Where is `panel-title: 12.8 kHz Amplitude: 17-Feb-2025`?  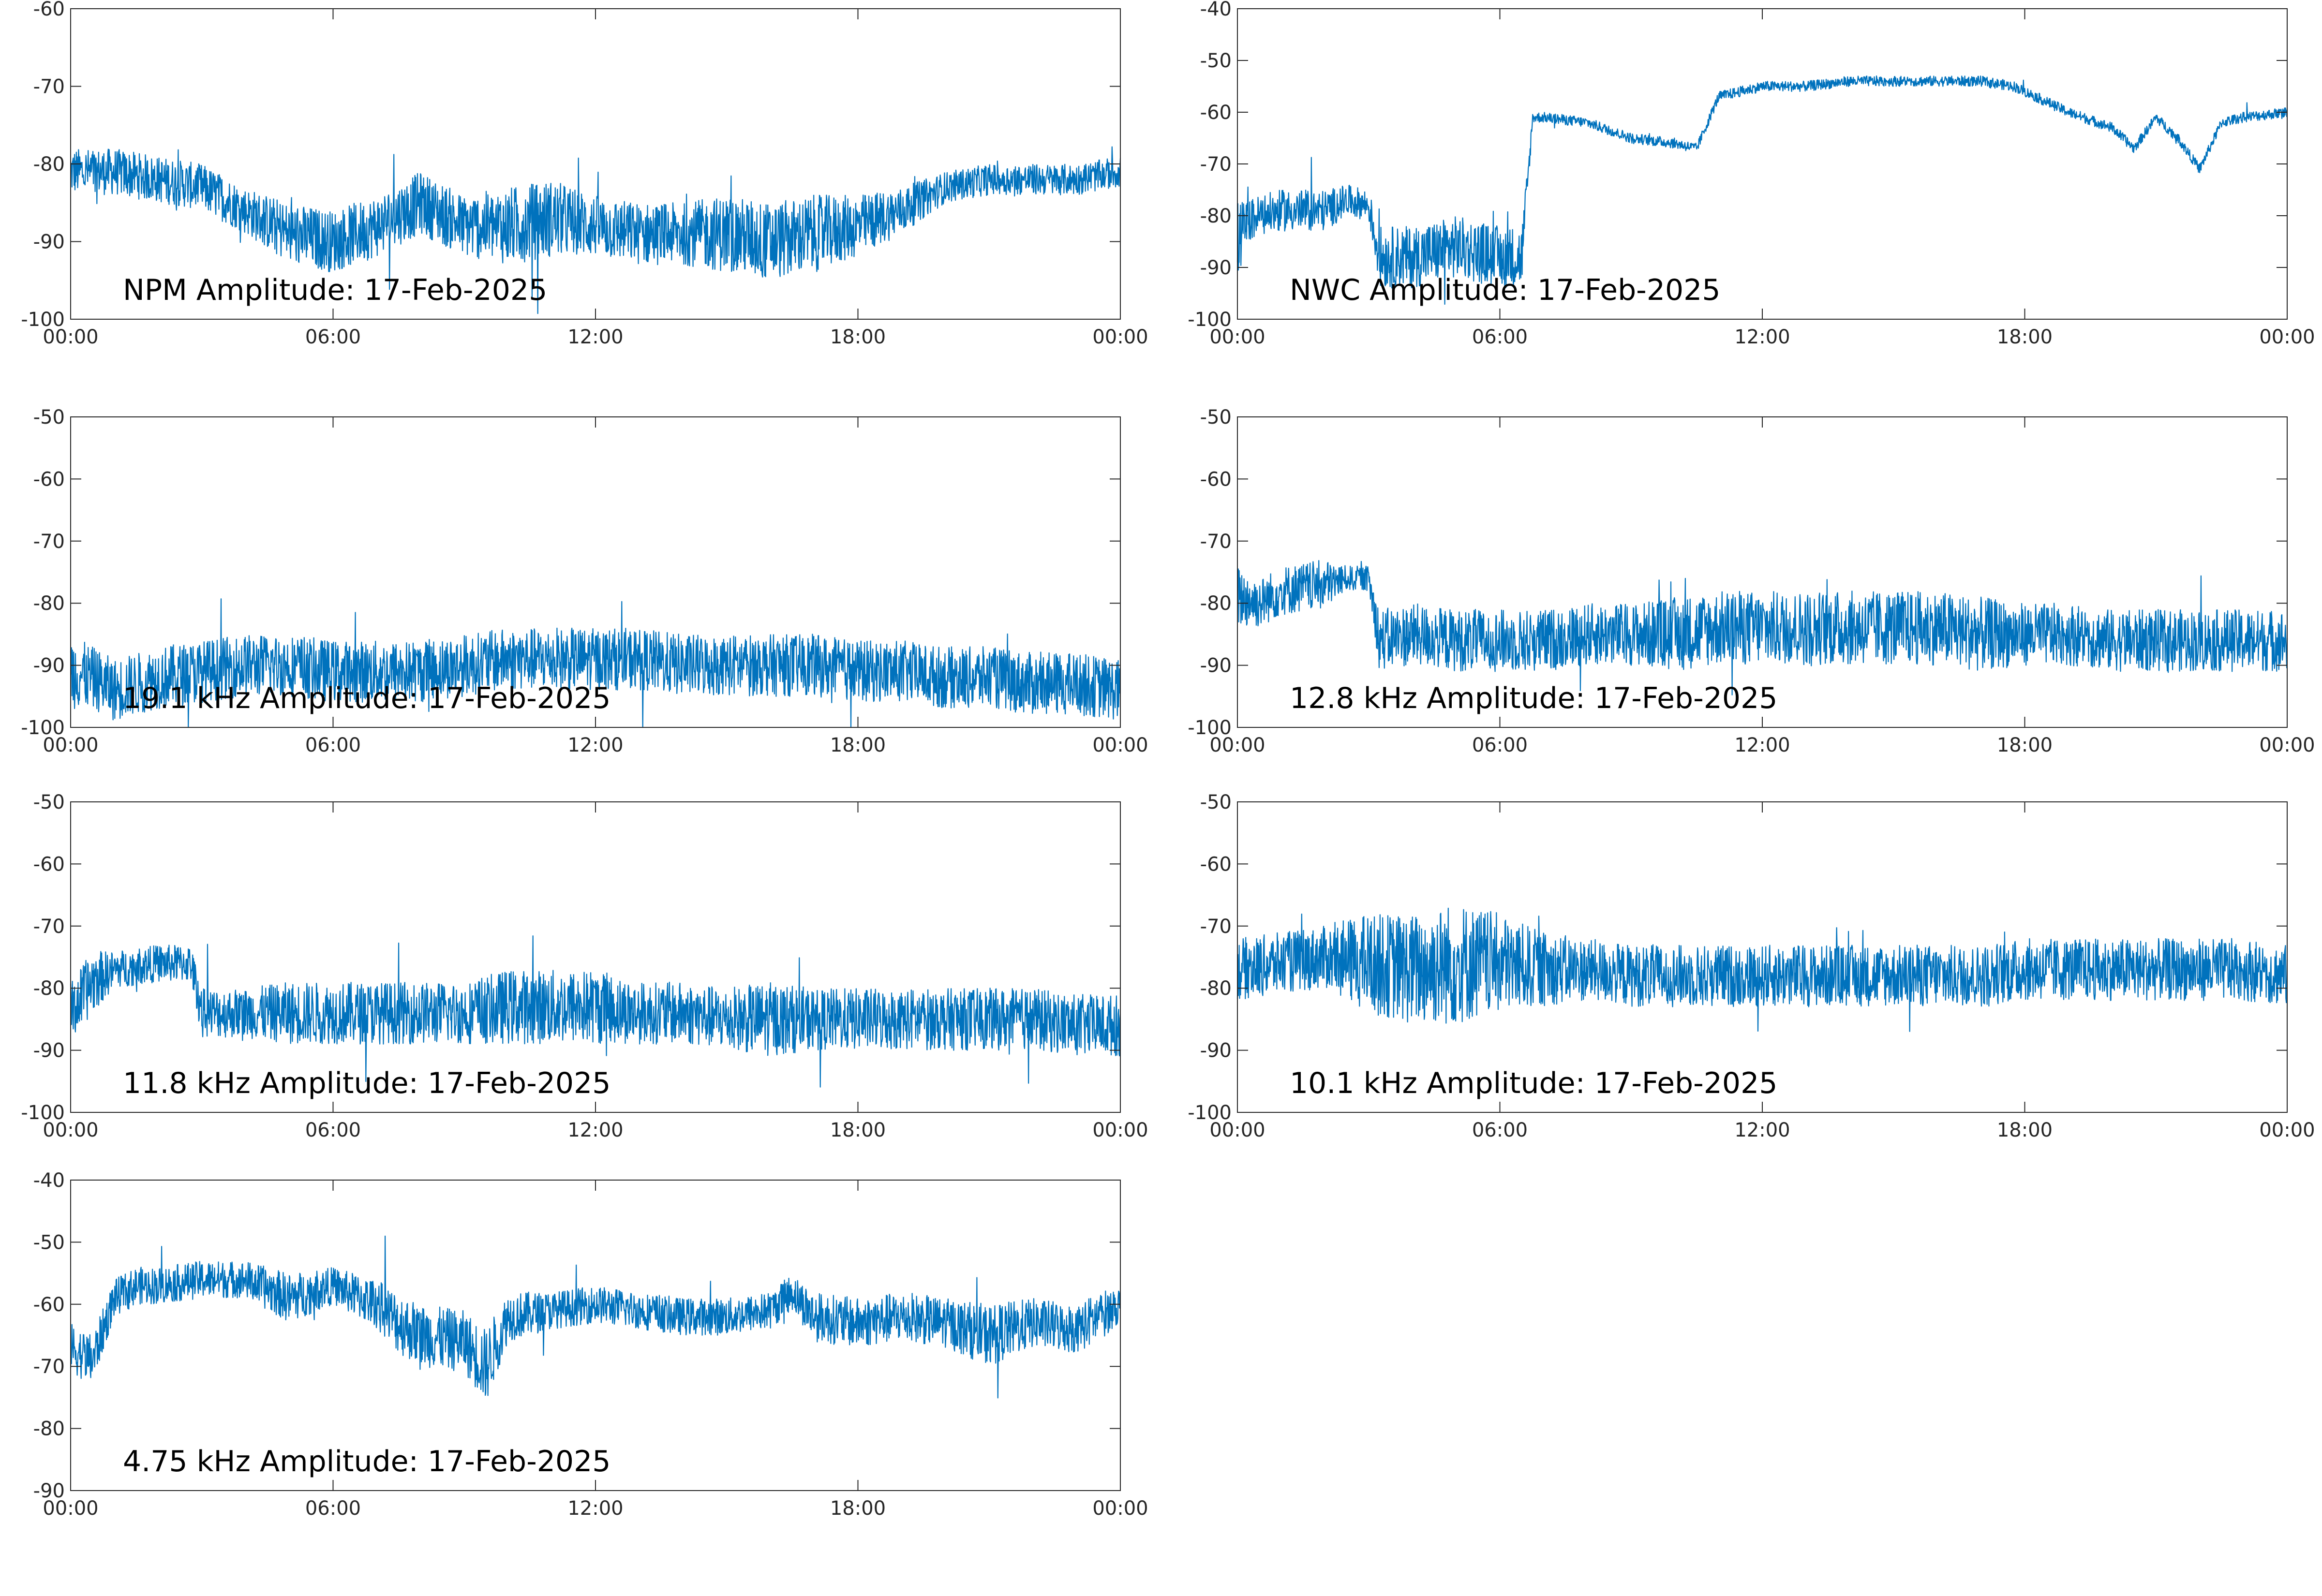 panel-title: 12.8 kHz Amplitude: 17-Feb-2025 is located at coordinates (1533, 698).